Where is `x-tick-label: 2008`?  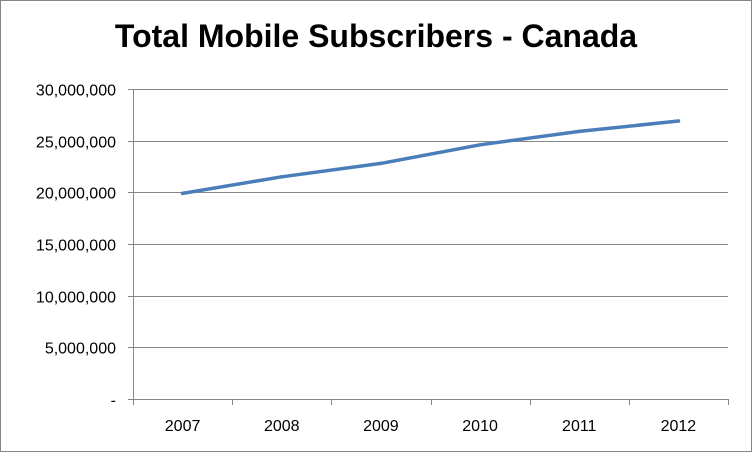
x-tick-label: 2008 is located at coordinates (282, 426).